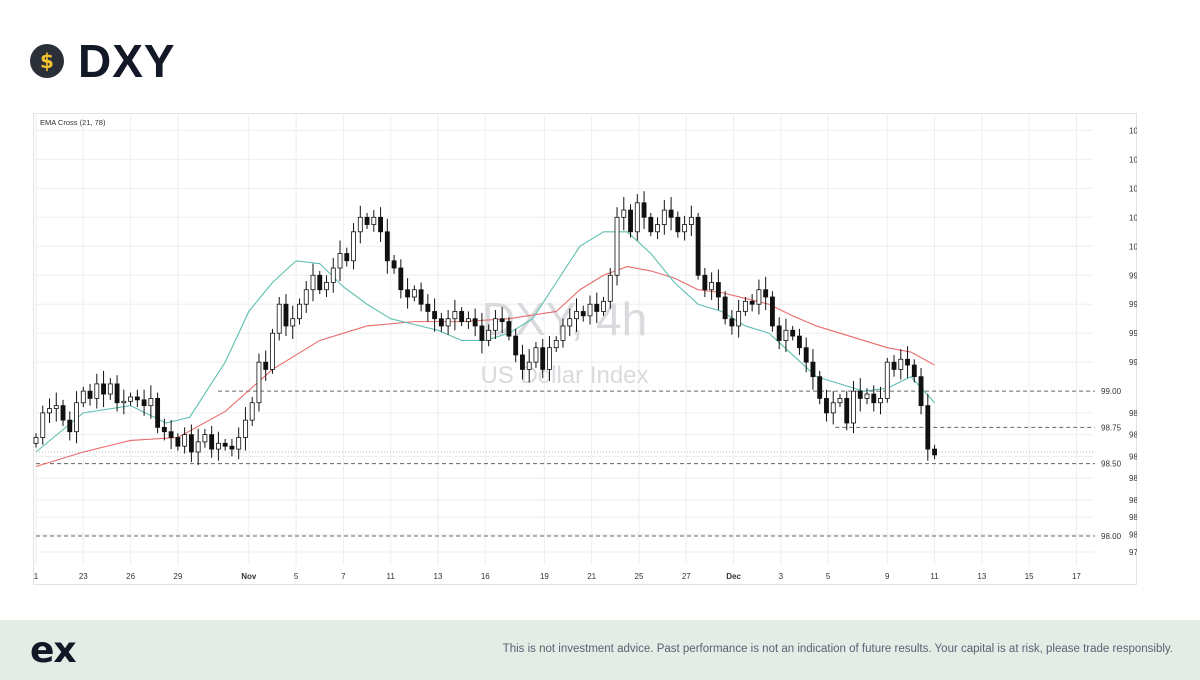 Image resolution: width=1200 pixels, height=680 pixels. I want to click on y-tick-label: 97.890, so click(1133, 552).